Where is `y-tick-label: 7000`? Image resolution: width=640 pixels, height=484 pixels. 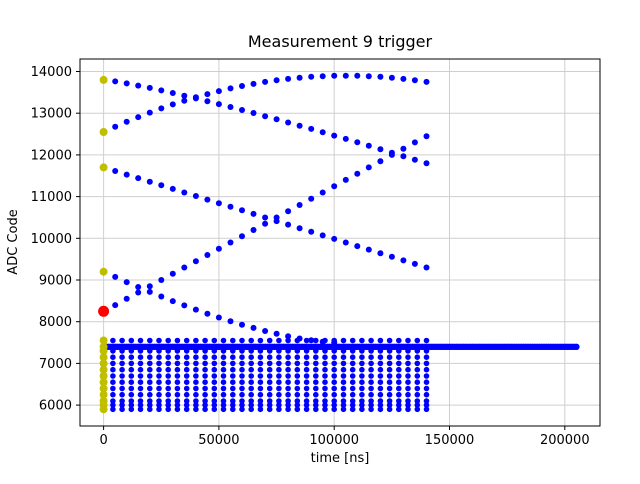 y-tick-label: 7000 is located at coordinates (55, 364).